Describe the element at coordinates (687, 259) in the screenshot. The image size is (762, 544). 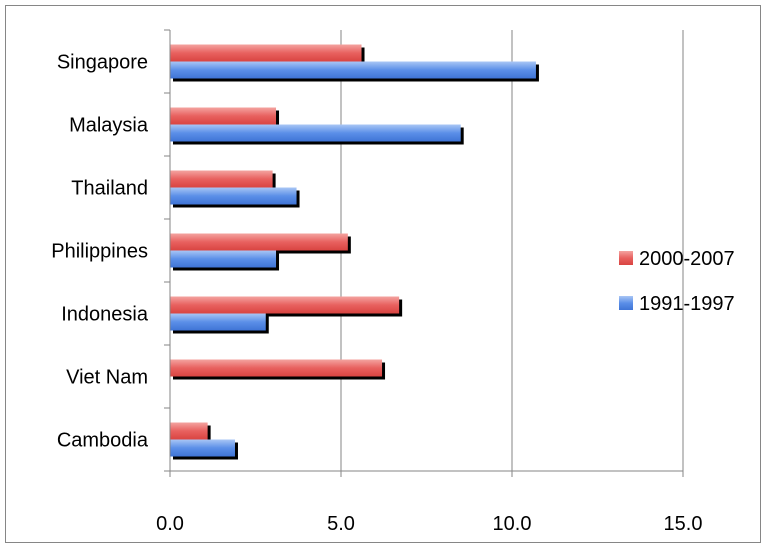
I see `legend-label: 2000-2007` at that location.